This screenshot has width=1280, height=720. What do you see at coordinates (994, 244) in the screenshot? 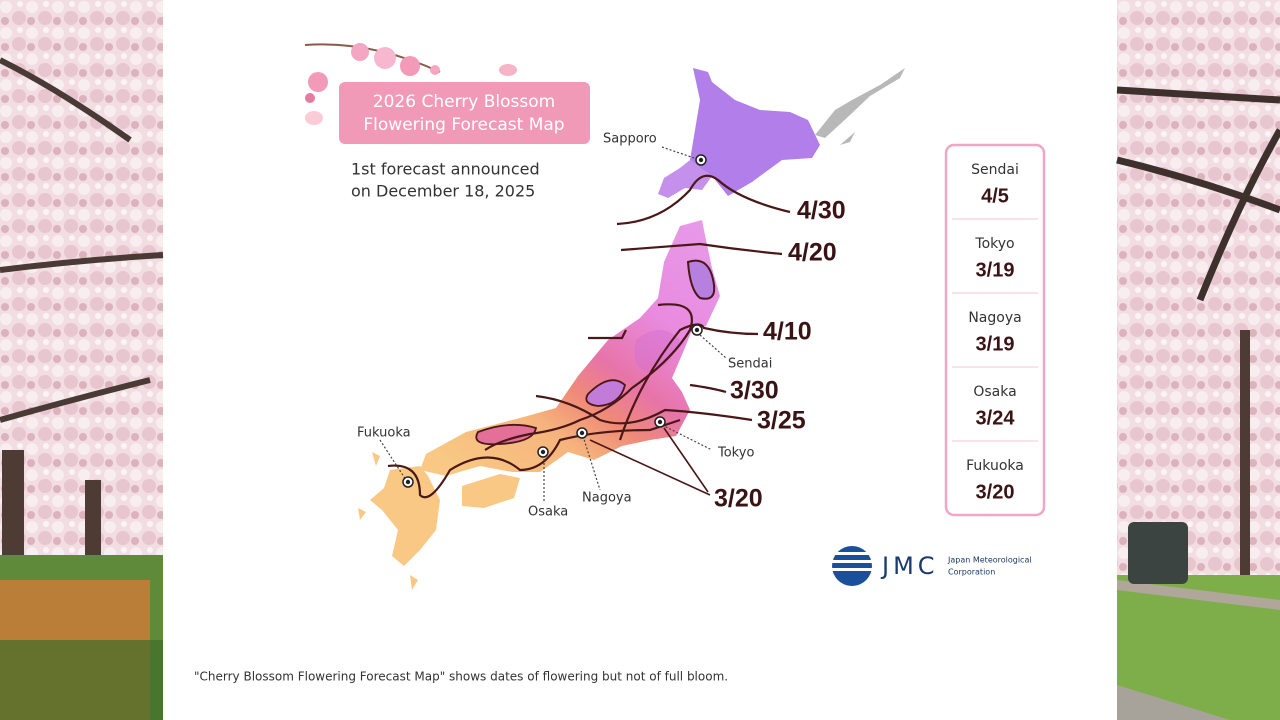
I see `table-city: Tokyo` at bounding box center [994, 244].